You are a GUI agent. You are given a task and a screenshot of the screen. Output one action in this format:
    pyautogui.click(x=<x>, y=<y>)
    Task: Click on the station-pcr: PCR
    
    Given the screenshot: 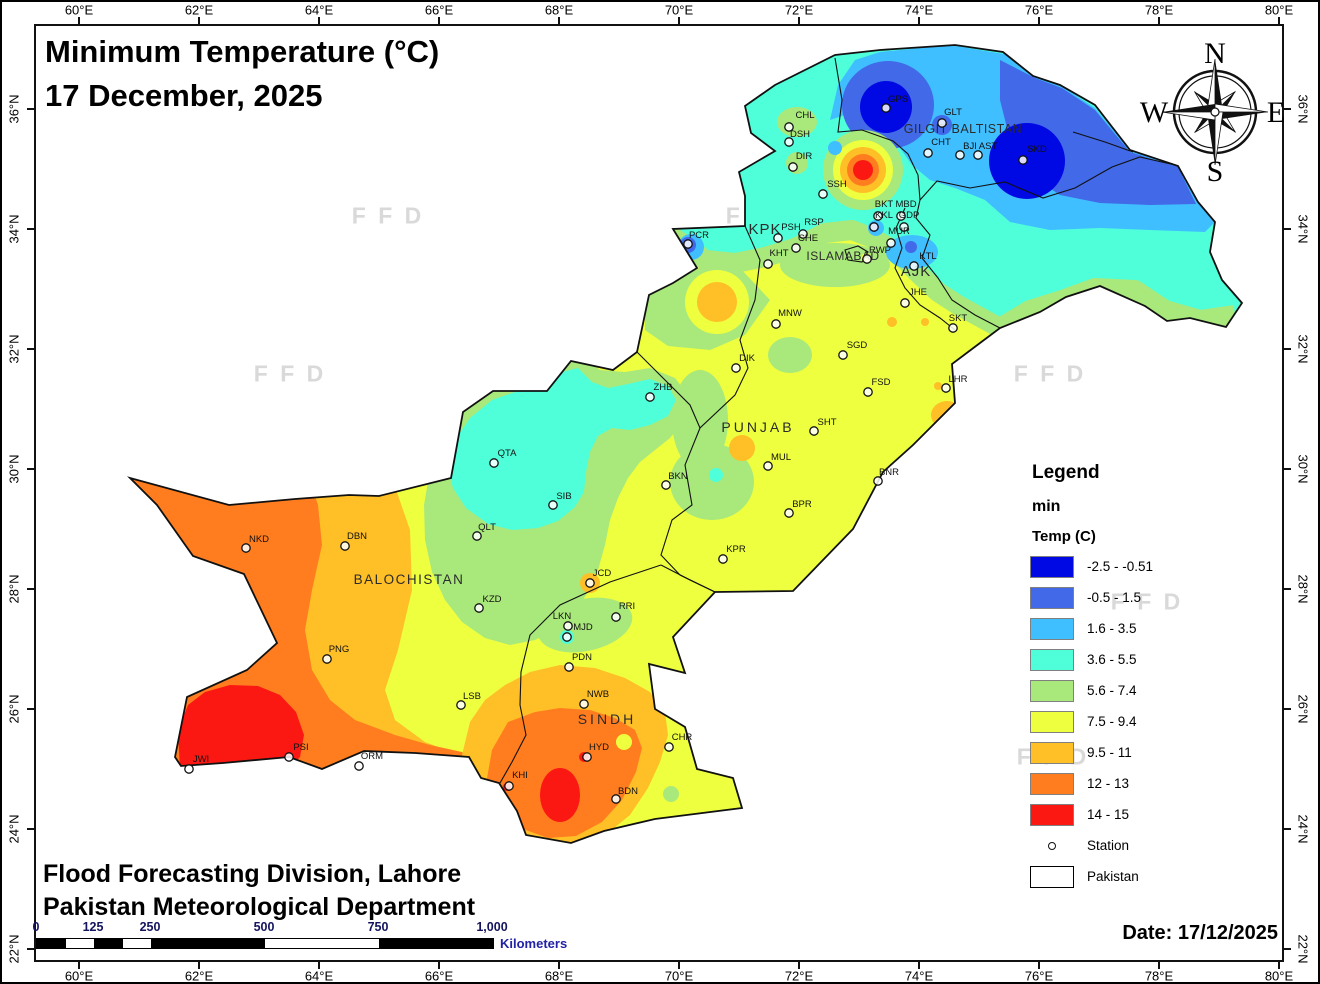 What is the action you would take?
    pyautogui.click(x=696, y=239)
    